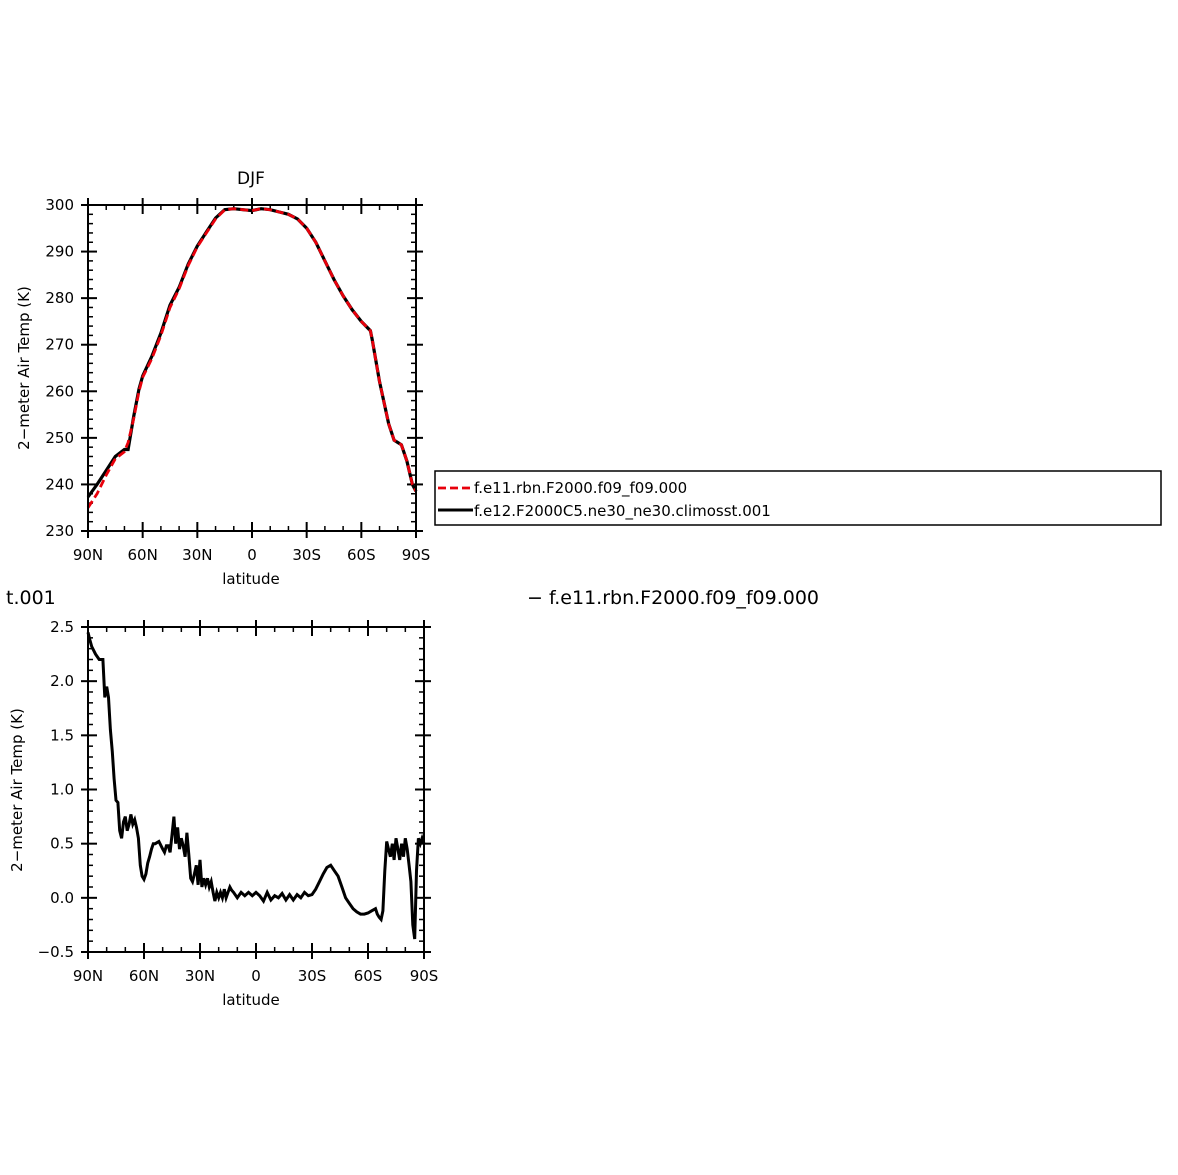 This screenshot has height=1175, width=1178. I want to click on series-line-red-dashed, so click(252, 358).